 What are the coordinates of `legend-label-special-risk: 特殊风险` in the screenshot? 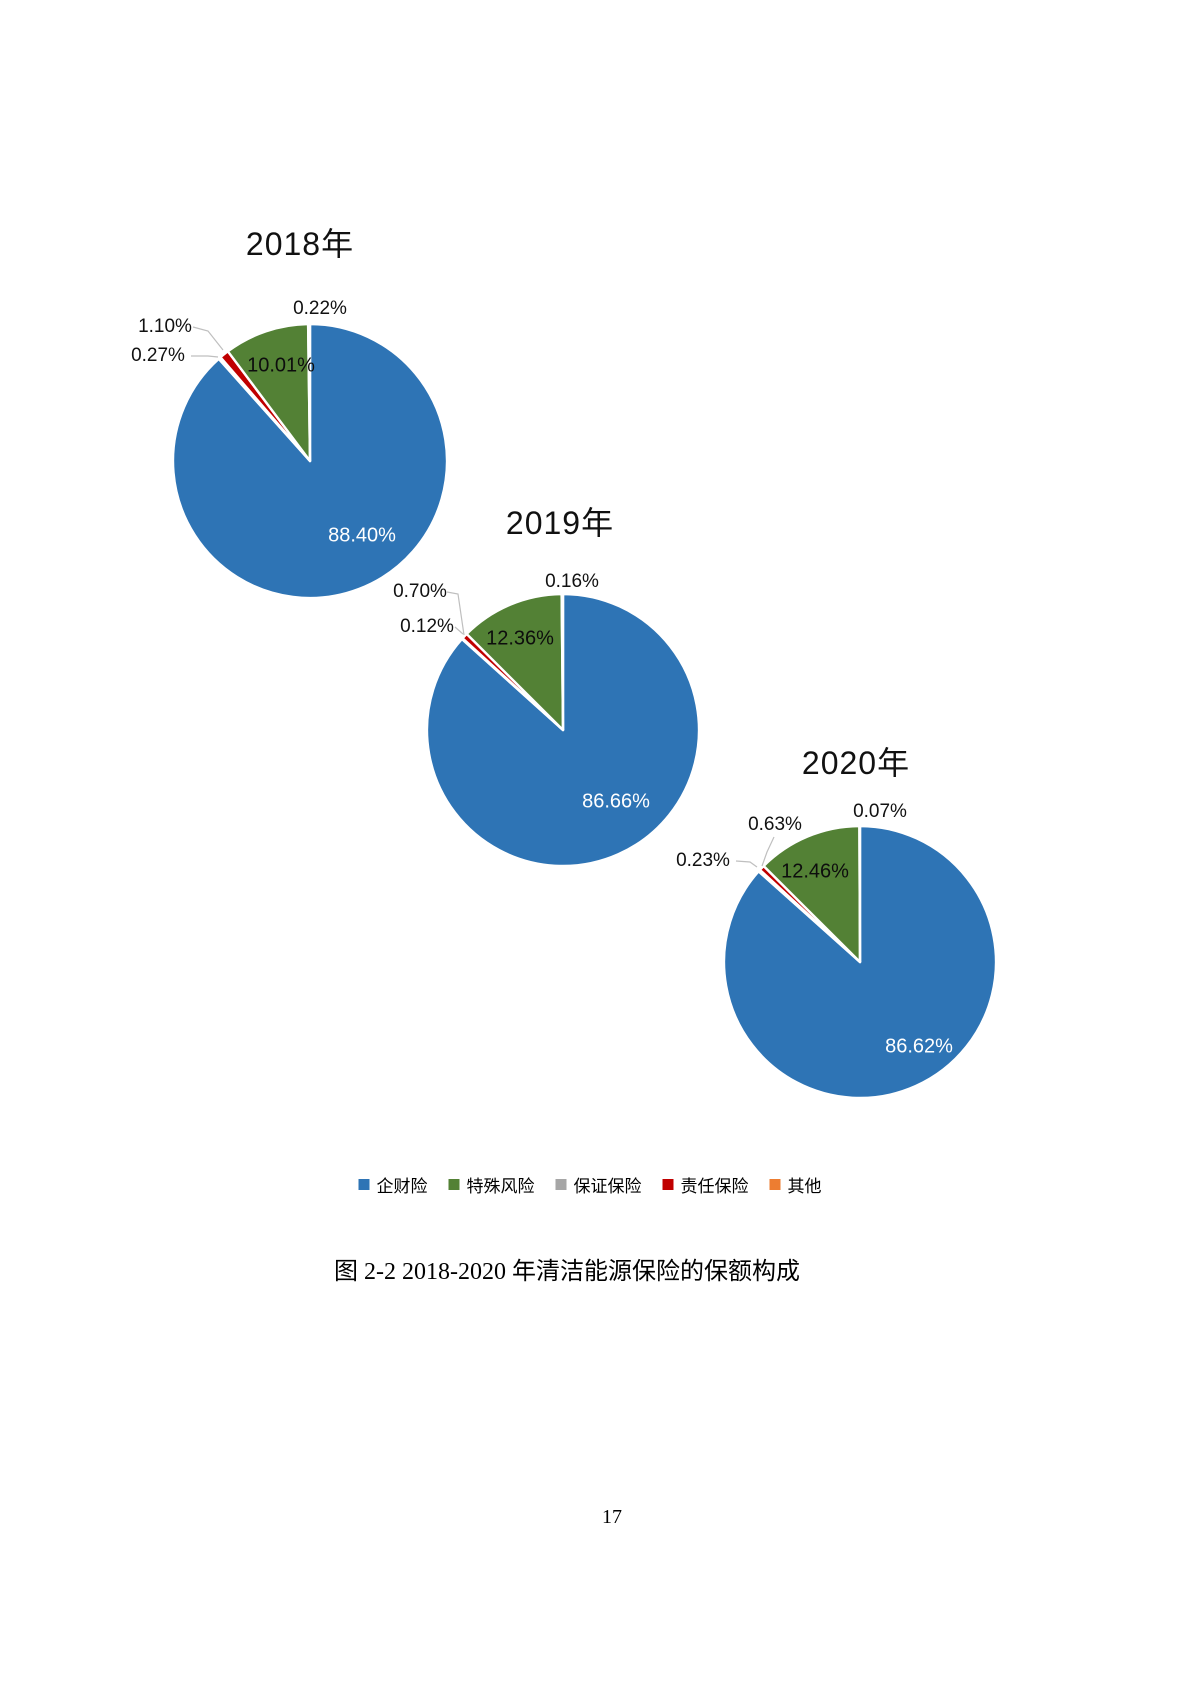 It's located at (500, 1186).